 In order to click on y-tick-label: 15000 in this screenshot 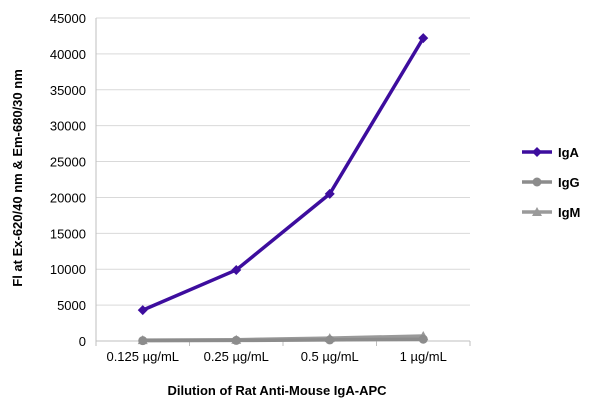, I will do `click(68, 233)`.